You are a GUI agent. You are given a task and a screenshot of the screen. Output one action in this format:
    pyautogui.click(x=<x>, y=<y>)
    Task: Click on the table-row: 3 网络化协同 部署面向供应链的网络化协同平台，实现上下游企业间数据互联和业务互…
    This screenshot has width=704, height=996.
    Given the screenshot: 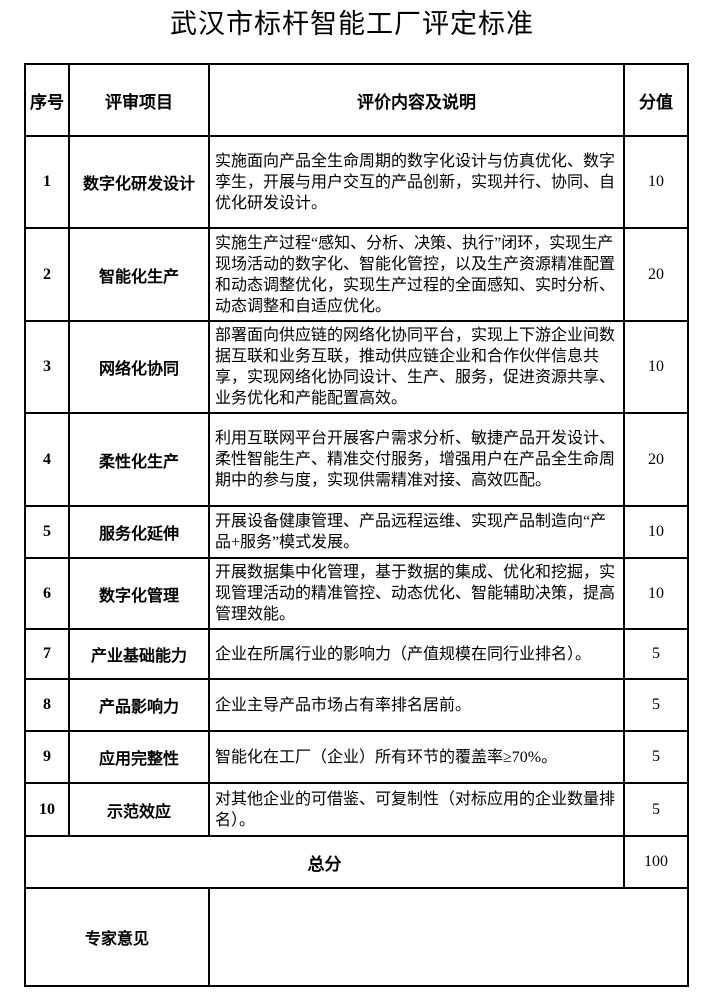 What is the action you would take?
    pyautogui.click(x=356, y=367)
    